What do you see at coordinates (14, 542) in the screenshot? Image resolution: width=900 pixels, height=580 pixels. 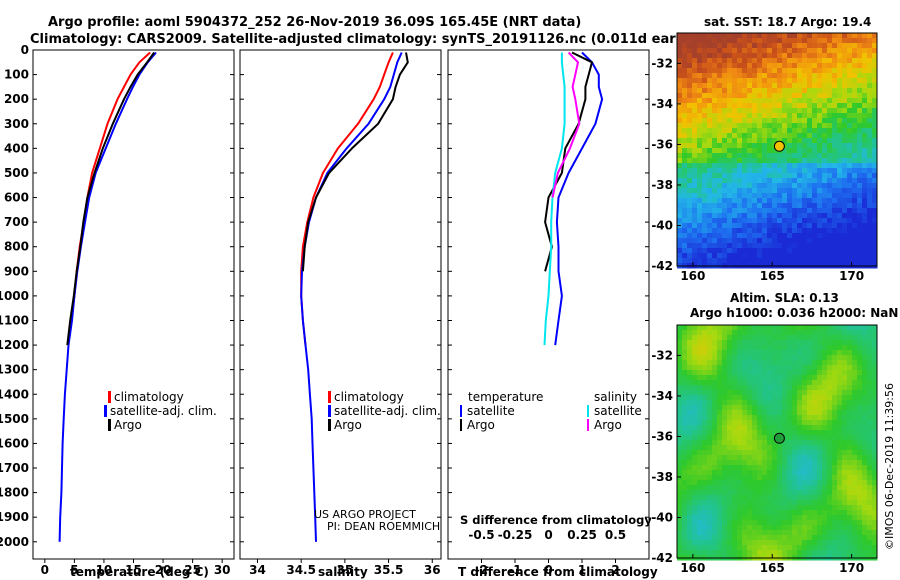 I see `depth-tick-label: 2000` at bounding box center [14, 542].